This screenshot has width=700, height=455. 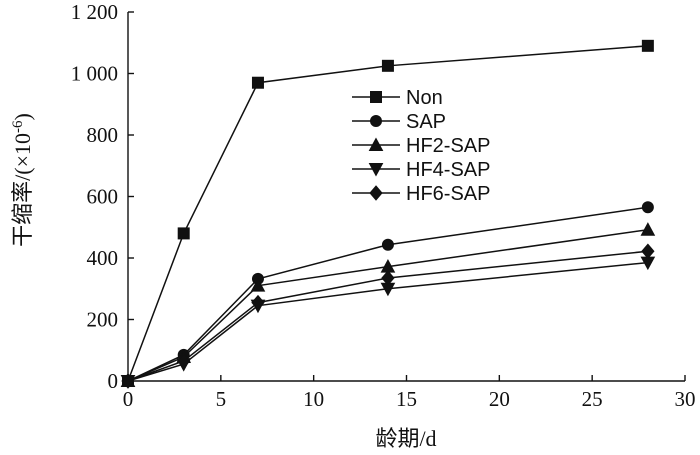 I want to click on x-tick-label: 15, so click(x=406, y=399).